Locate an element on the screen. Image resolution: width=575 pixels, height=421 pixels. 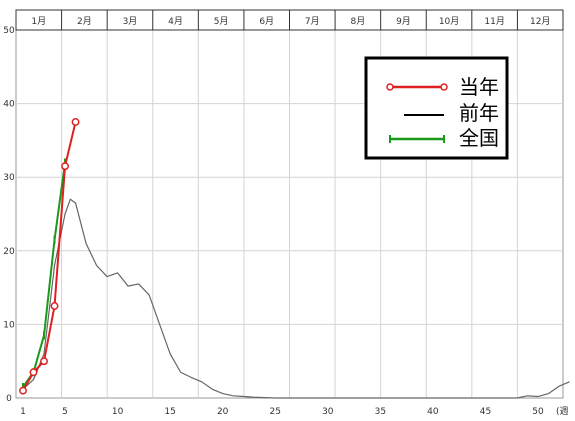
y-tick-label: 20 is located at coordinates (9, 252).